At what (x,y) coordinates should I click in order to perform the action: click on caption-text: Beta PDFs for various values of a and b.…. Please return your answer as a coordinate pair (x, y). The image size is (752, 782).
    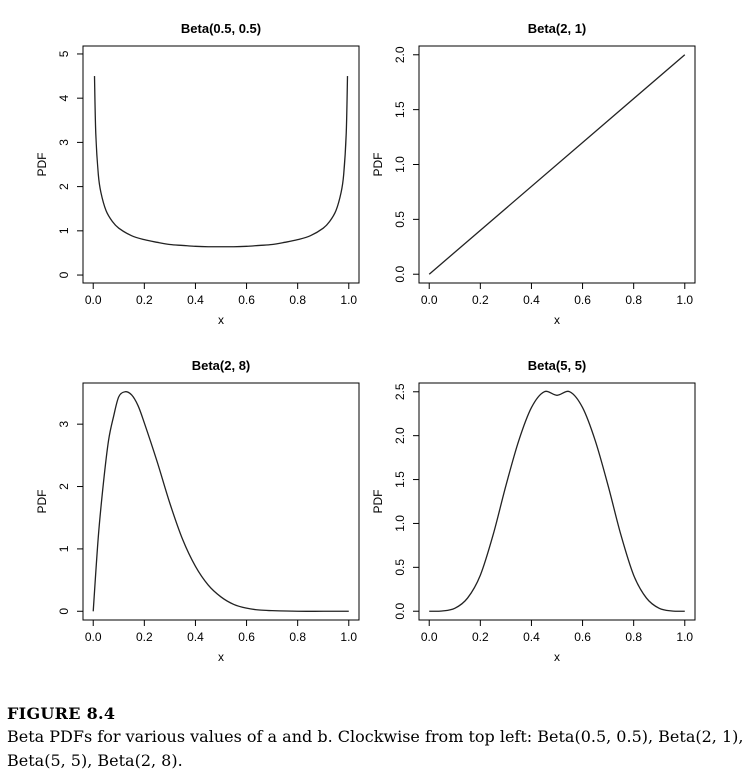
    Looking at the image, I should click on (375, 748).